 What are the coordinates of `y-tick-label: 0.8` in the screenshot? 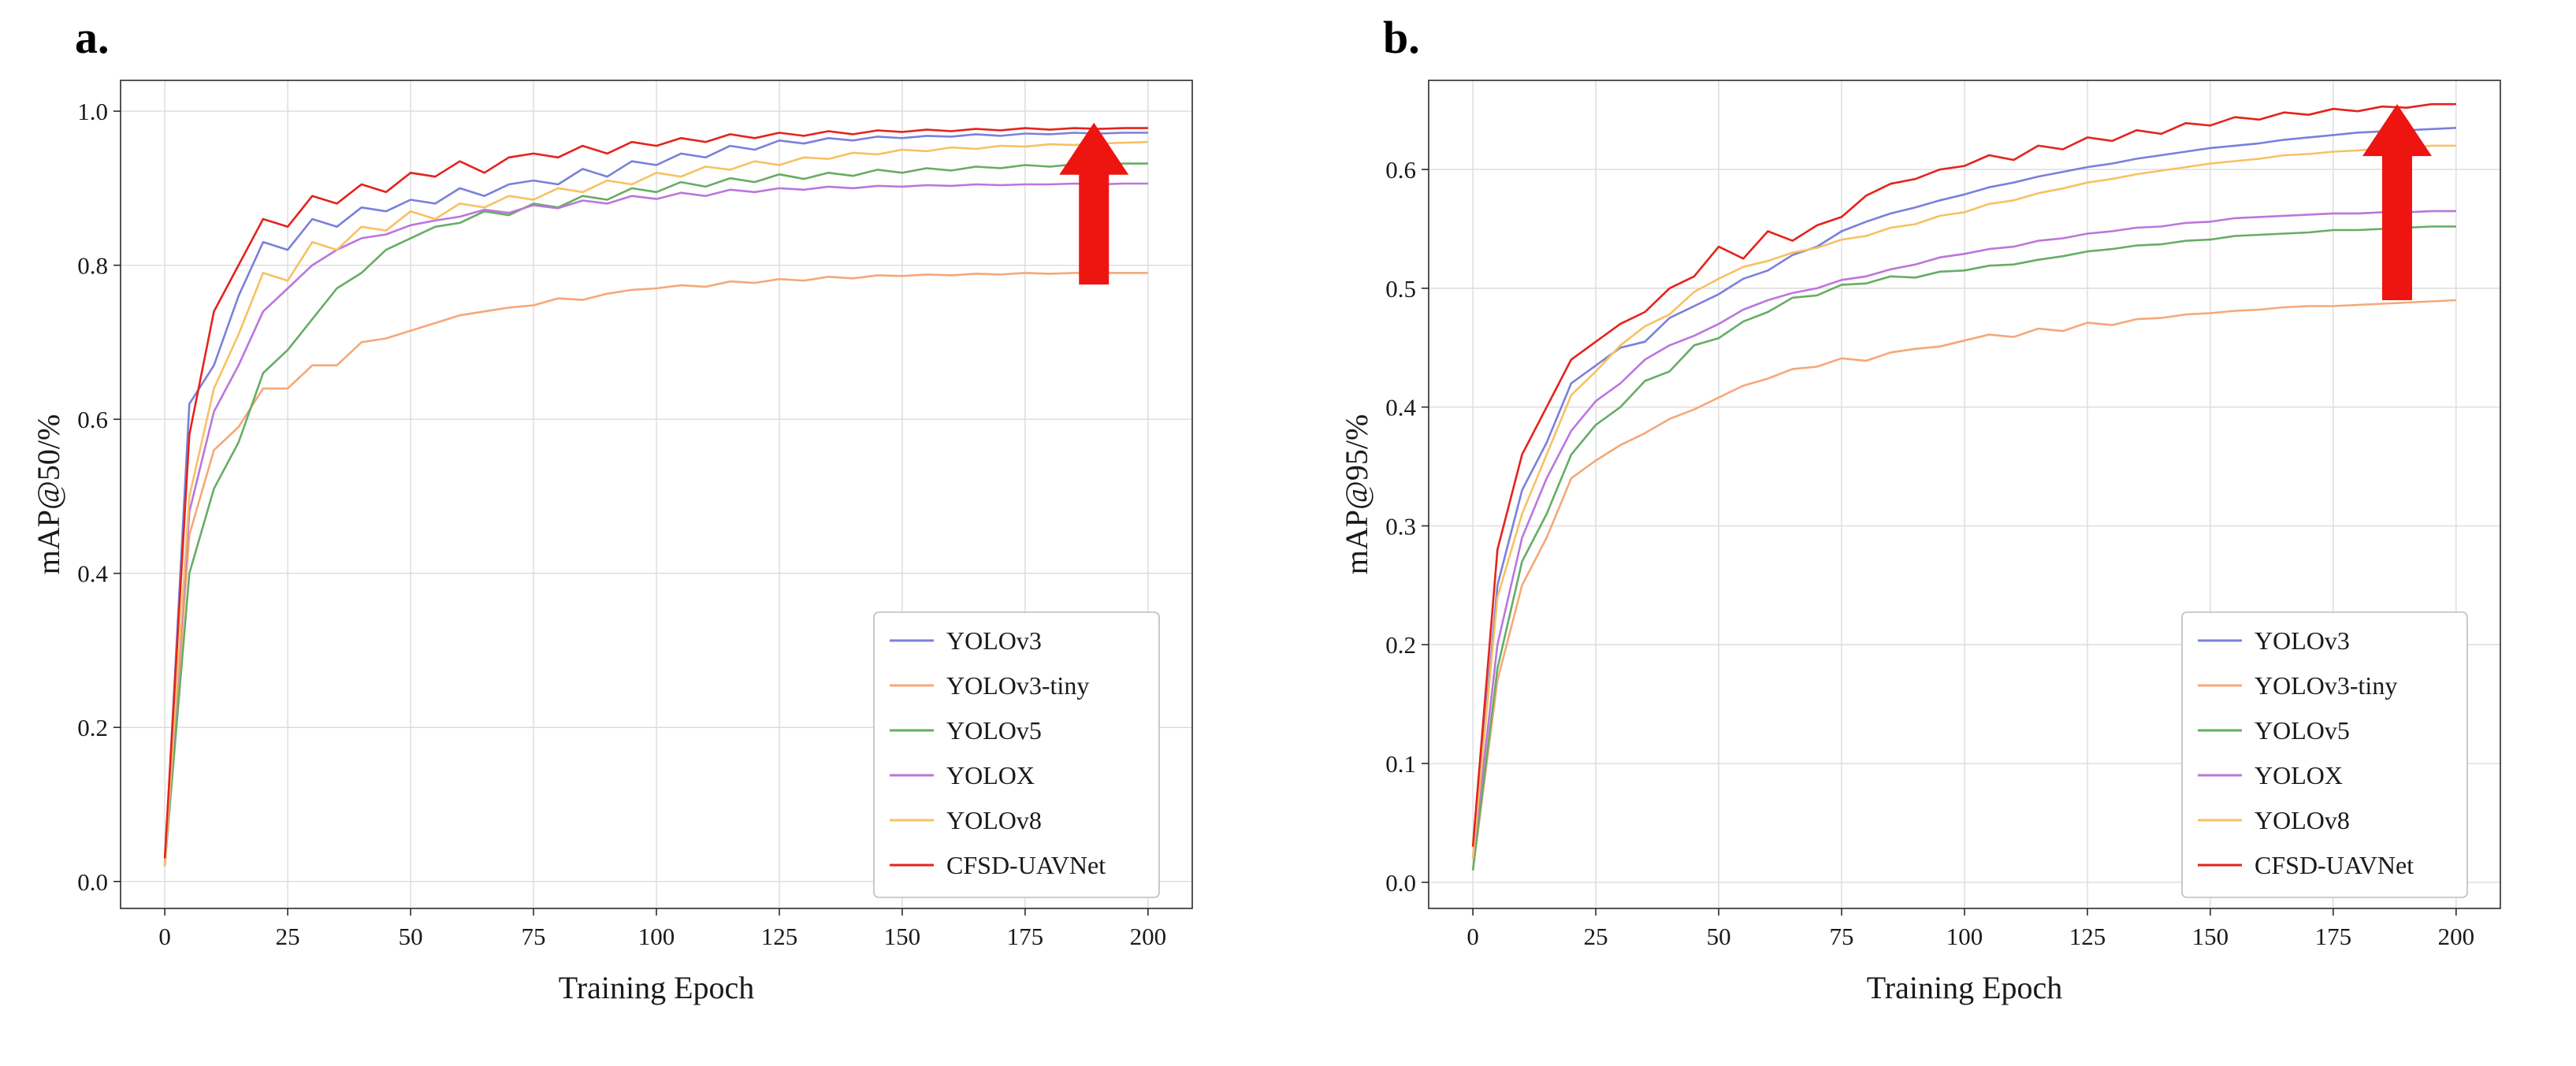 It's located at (92, 266).